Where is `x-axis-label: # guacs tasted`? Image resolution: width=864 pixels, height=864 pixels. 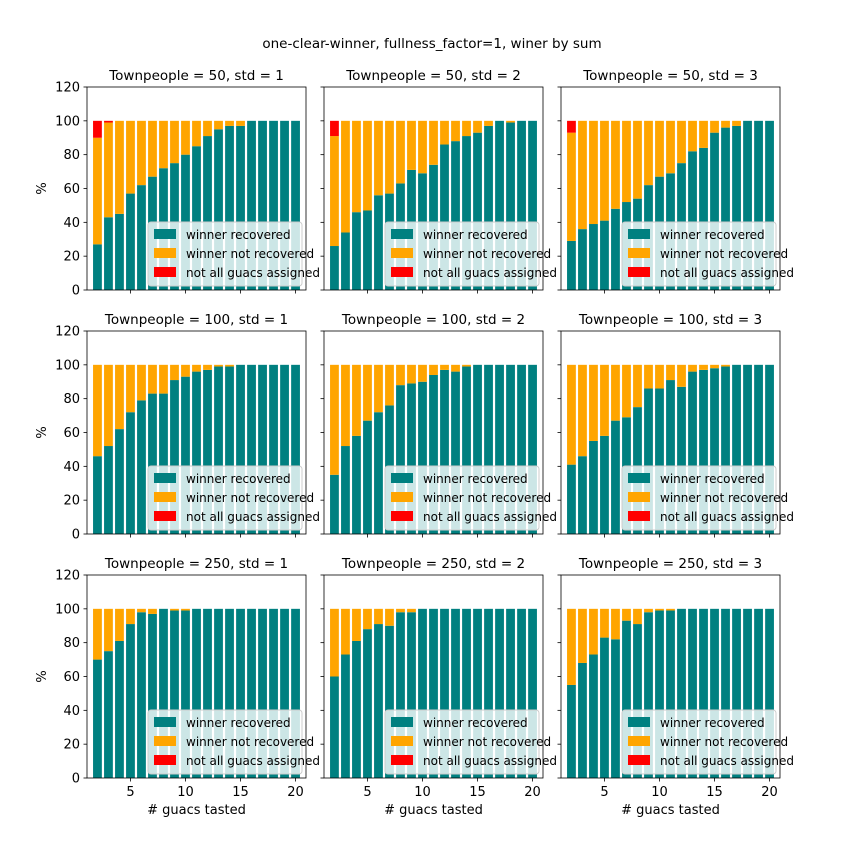
x-axis-label: # guacs tasted is located at coordinates (196, 810).